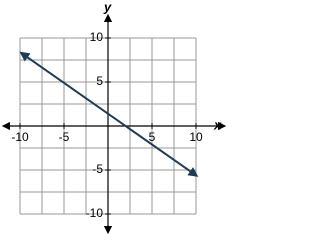 The height and width of the screenshot is (240, 320). What do you see at coordinates (97, 169) in the screenshot?
I see `y-tick-label: -5` at bounding box center [97, 169].